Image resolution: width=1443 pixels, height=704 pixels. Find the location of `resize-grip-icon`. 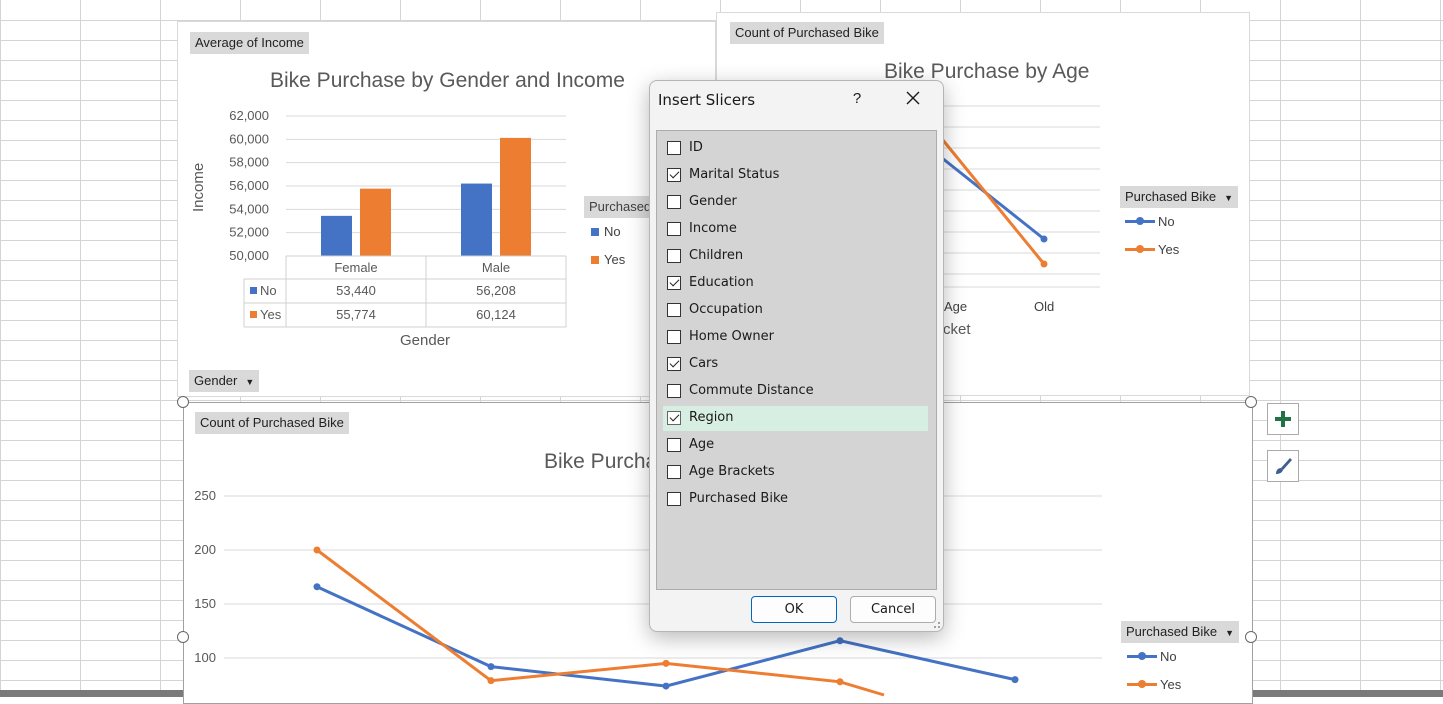

resize-grip-icon is located at coordinates (936, 624).